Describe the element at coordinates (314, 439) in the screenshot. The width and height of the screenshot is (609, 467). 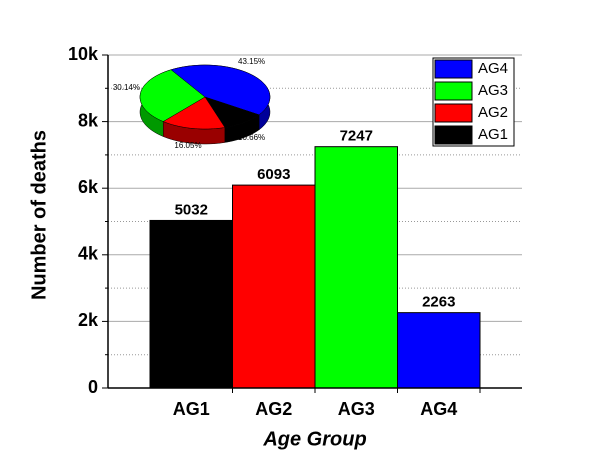
I see `x-axis-title: Age Group` at that location.